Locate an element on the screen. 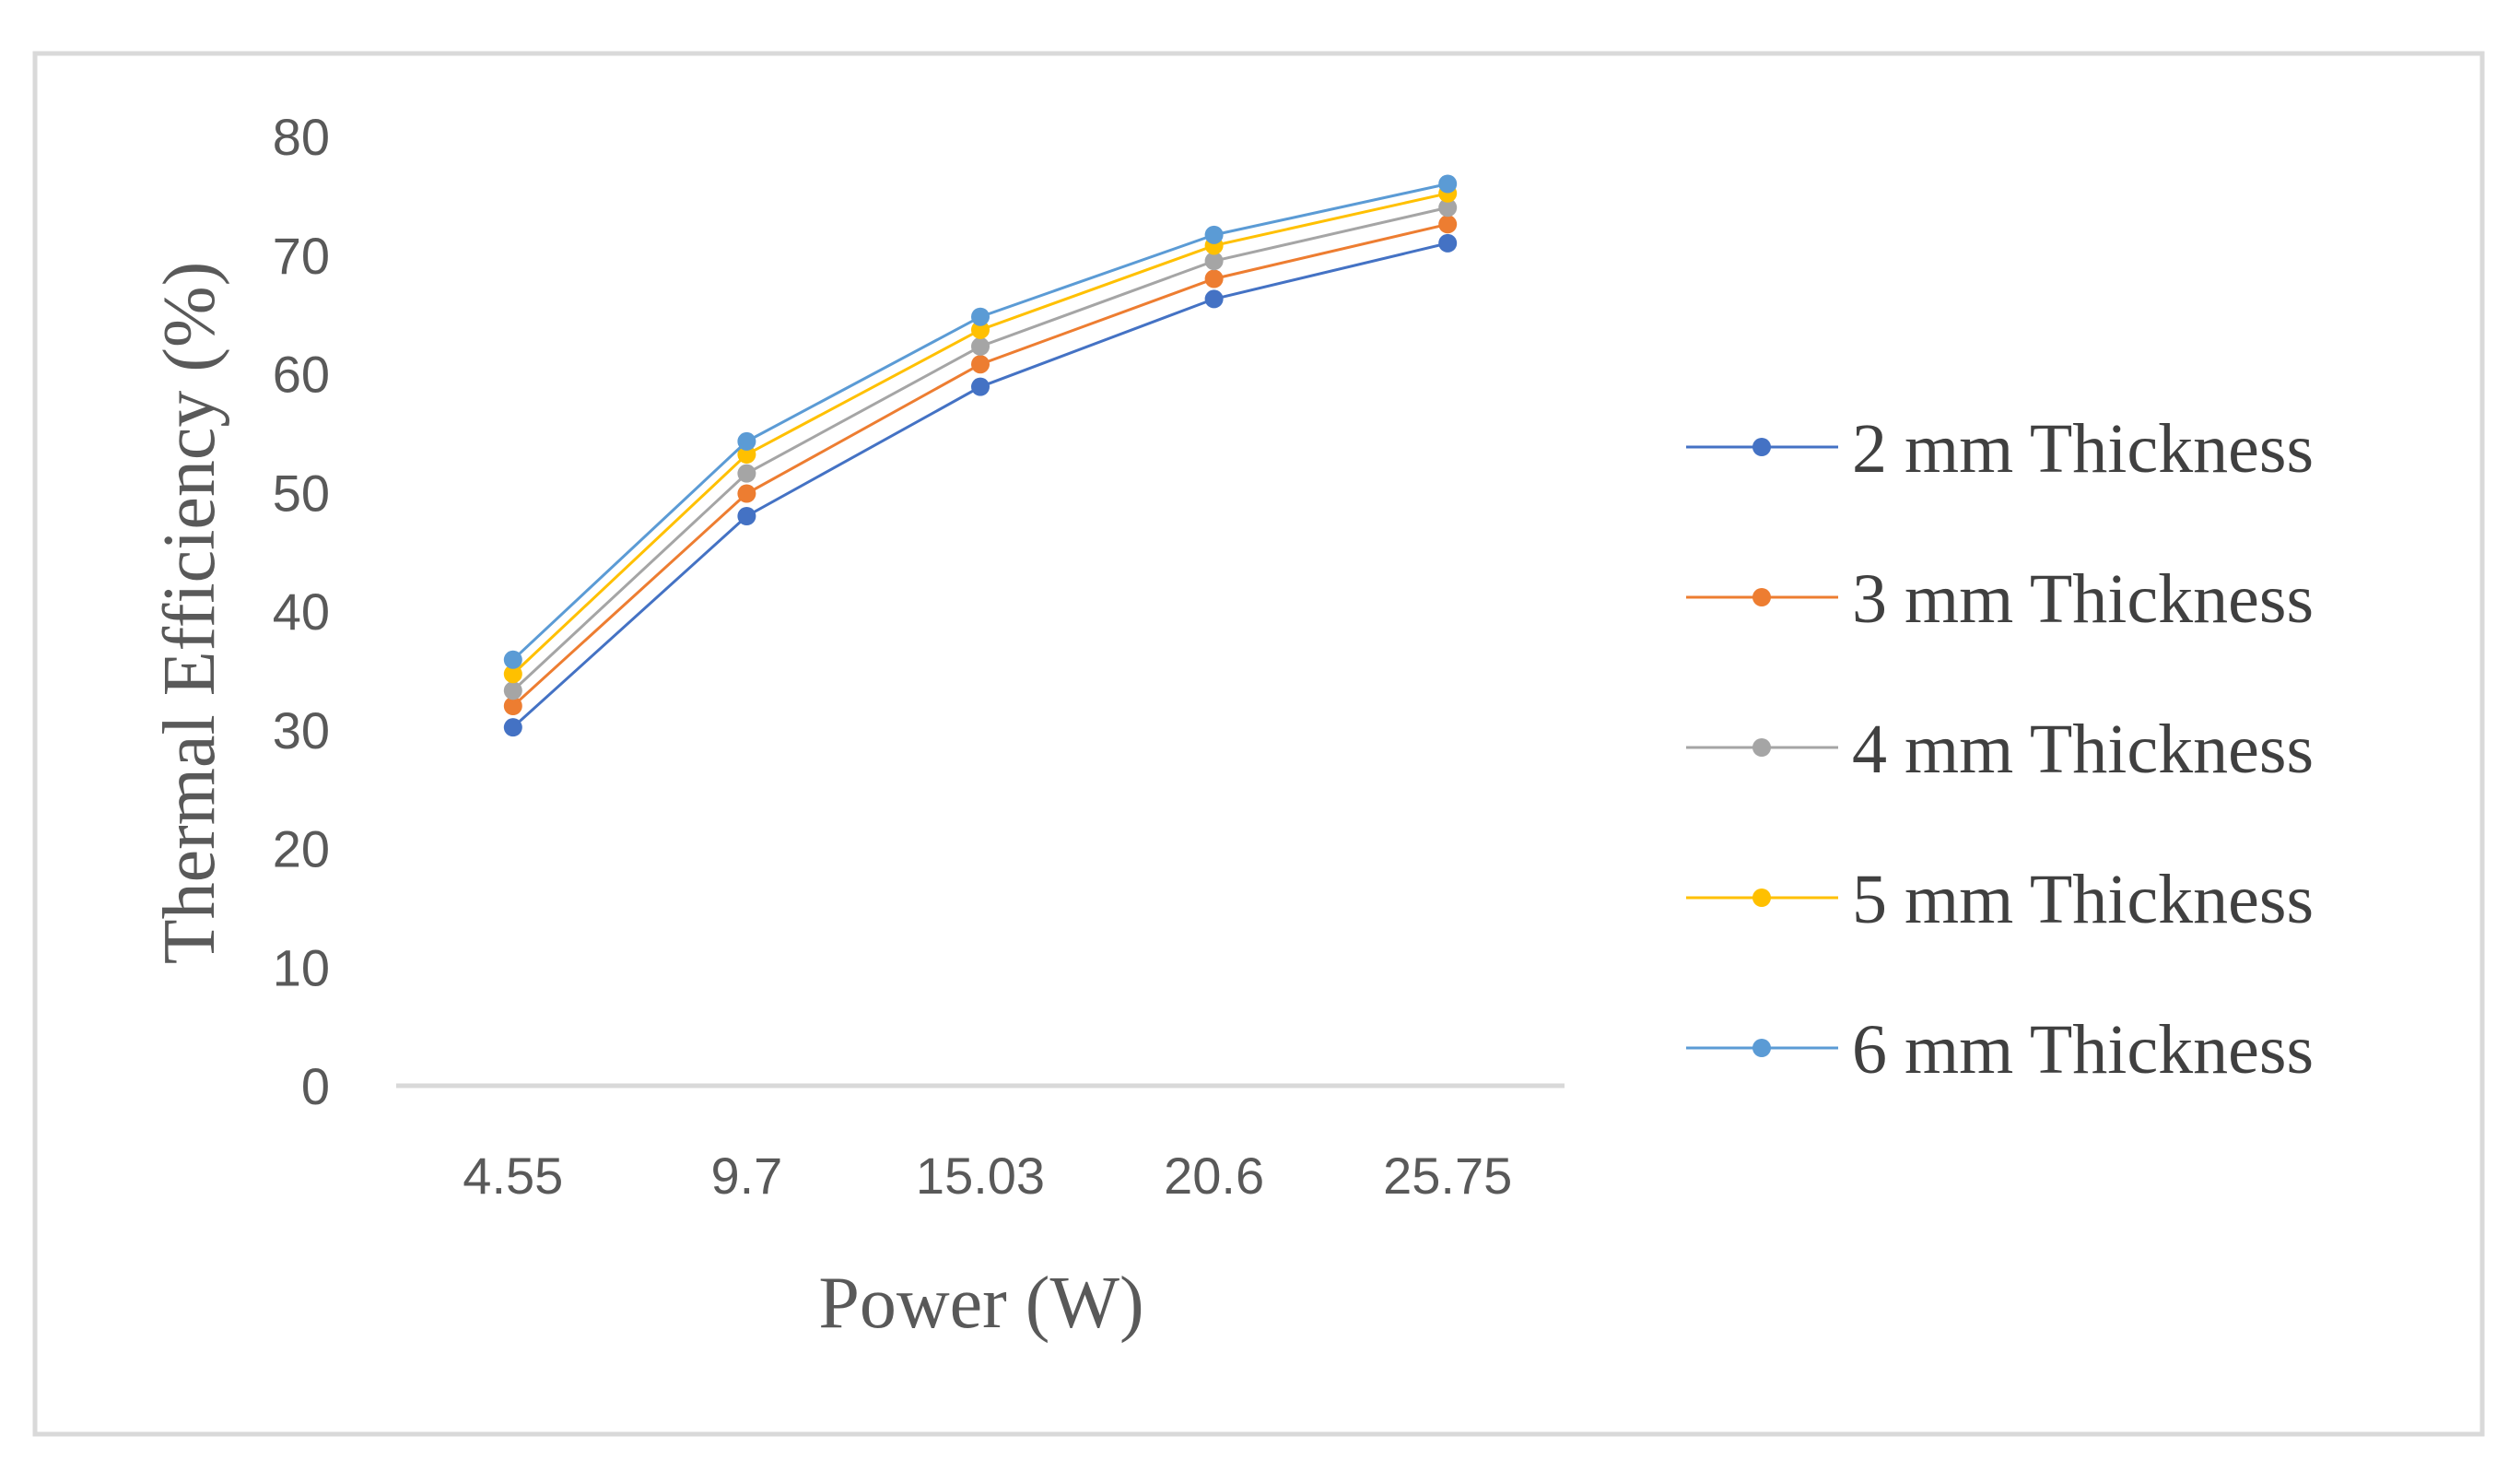 Image resolution: width=2520 pixels, height=1471 pixels. y-tick-label: 40 is located at coordinates (301, 612).